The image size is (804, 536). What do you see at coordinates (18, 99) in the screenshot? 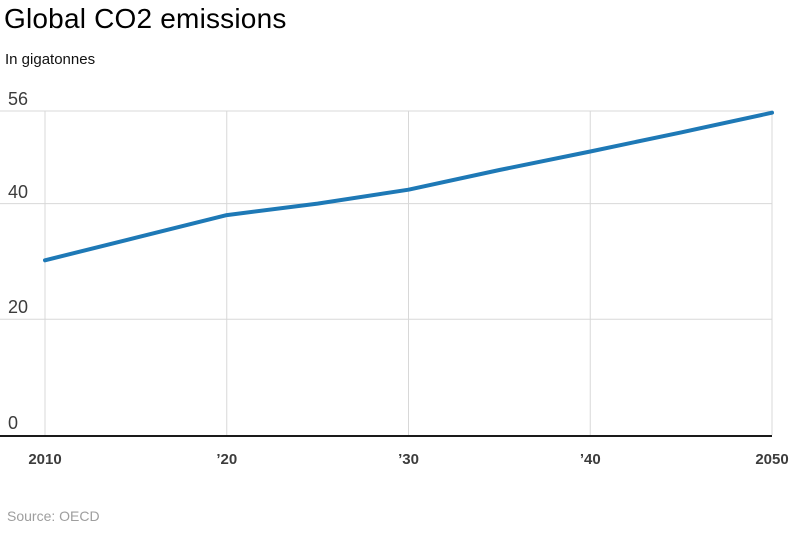
I see `y-tick-label: 56` at bounding box center [18, 99].